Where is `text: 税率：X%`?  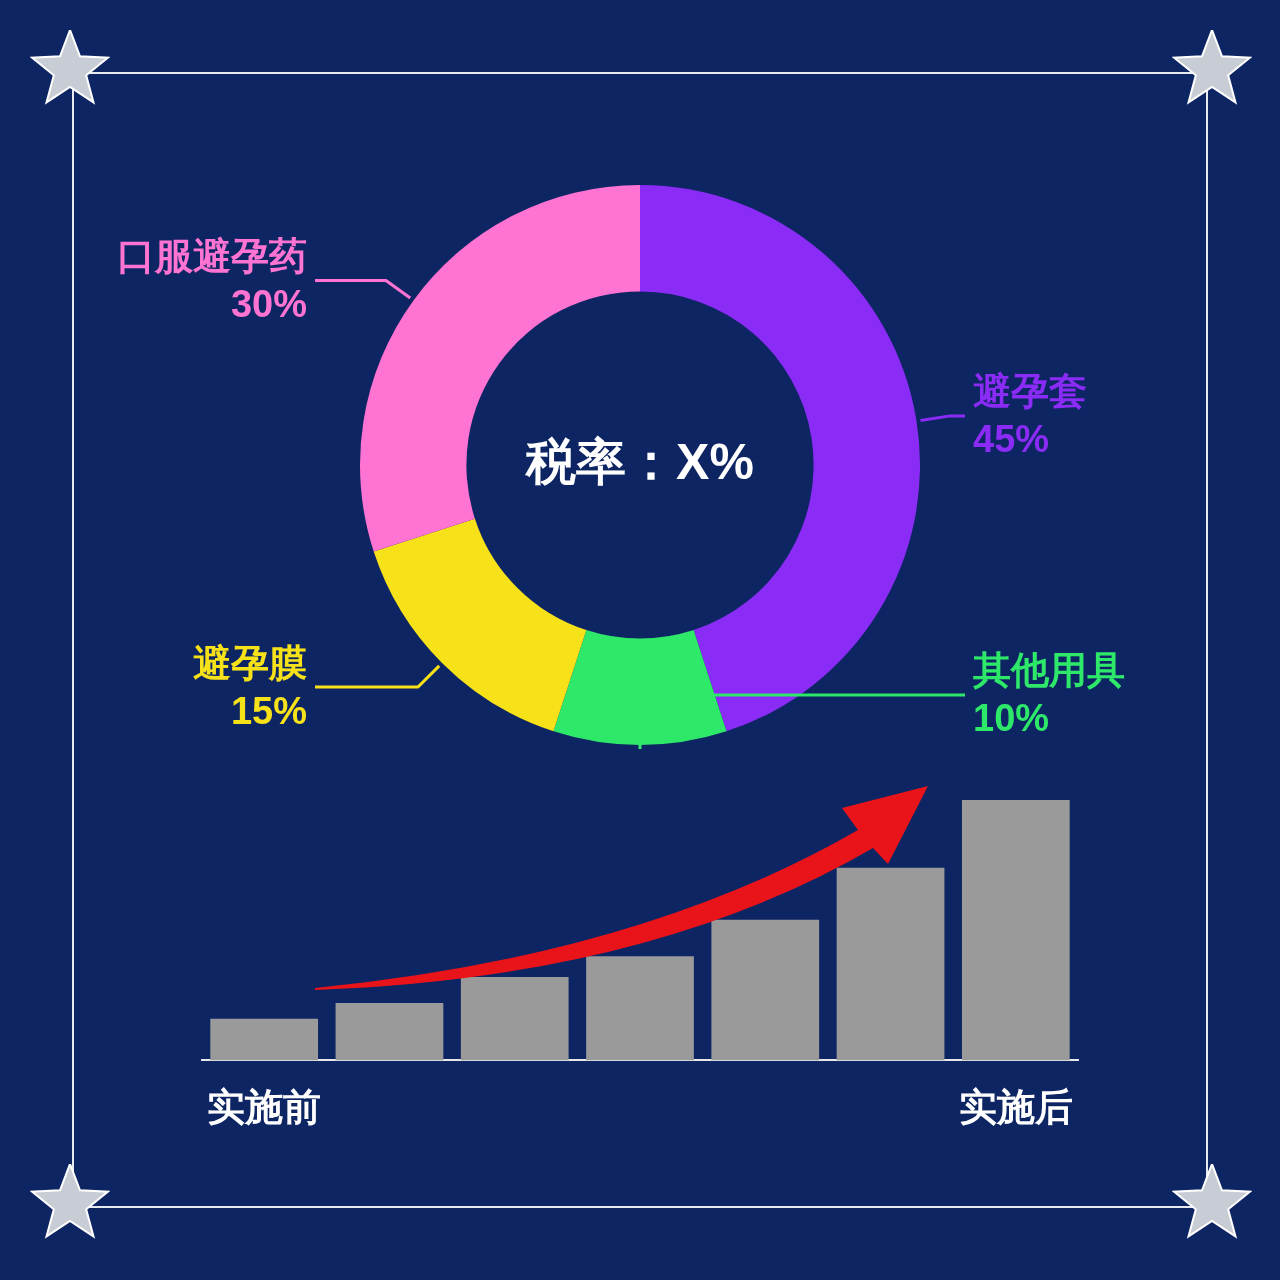 text: 税率：X% is located at coordinates (639, 461).